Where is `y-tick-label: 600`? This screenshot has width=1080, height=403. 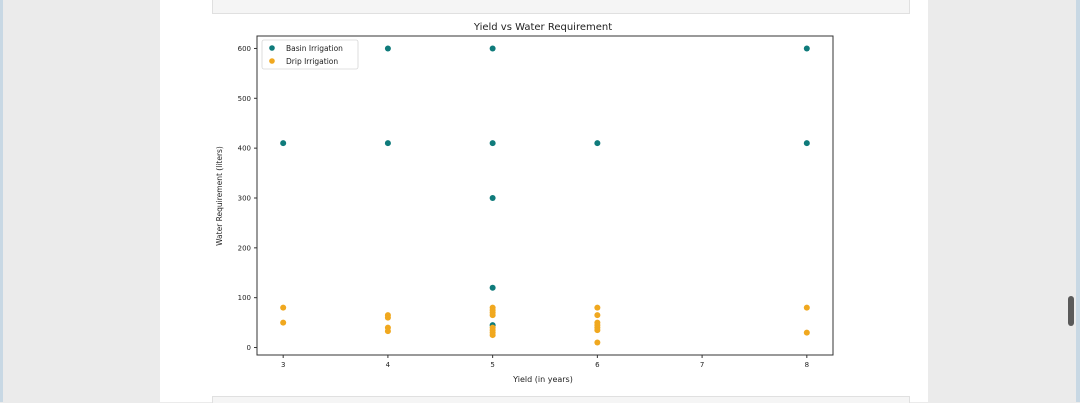 y-tick-label: 600 is located at coordinates (244, 49).